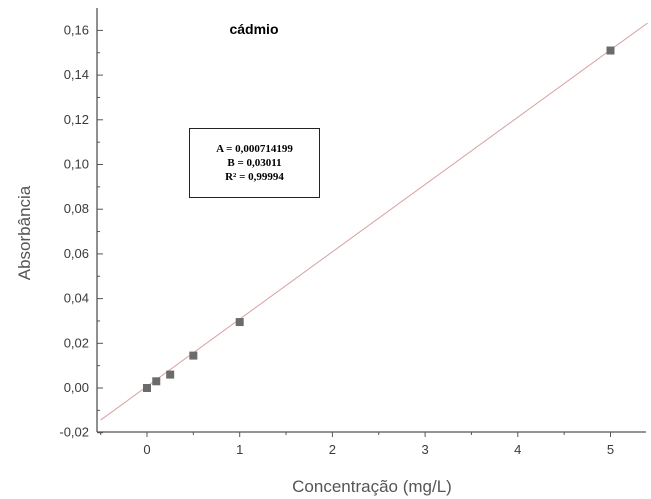  Describe the element at coordinates (76, 253) in the screenshot. I see `y-tick-label: 0,06` at that location.